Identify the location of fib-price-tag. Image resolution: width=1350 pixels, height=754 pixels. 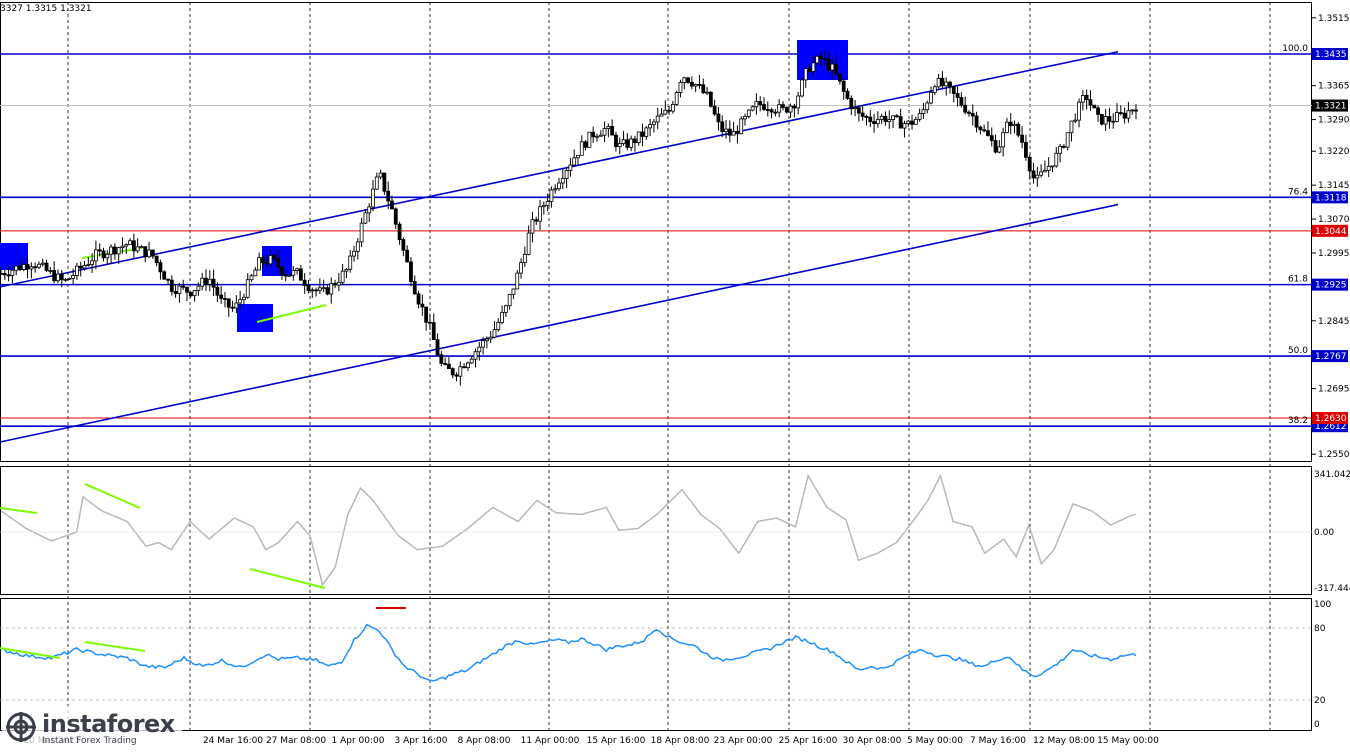
(1330, 54).